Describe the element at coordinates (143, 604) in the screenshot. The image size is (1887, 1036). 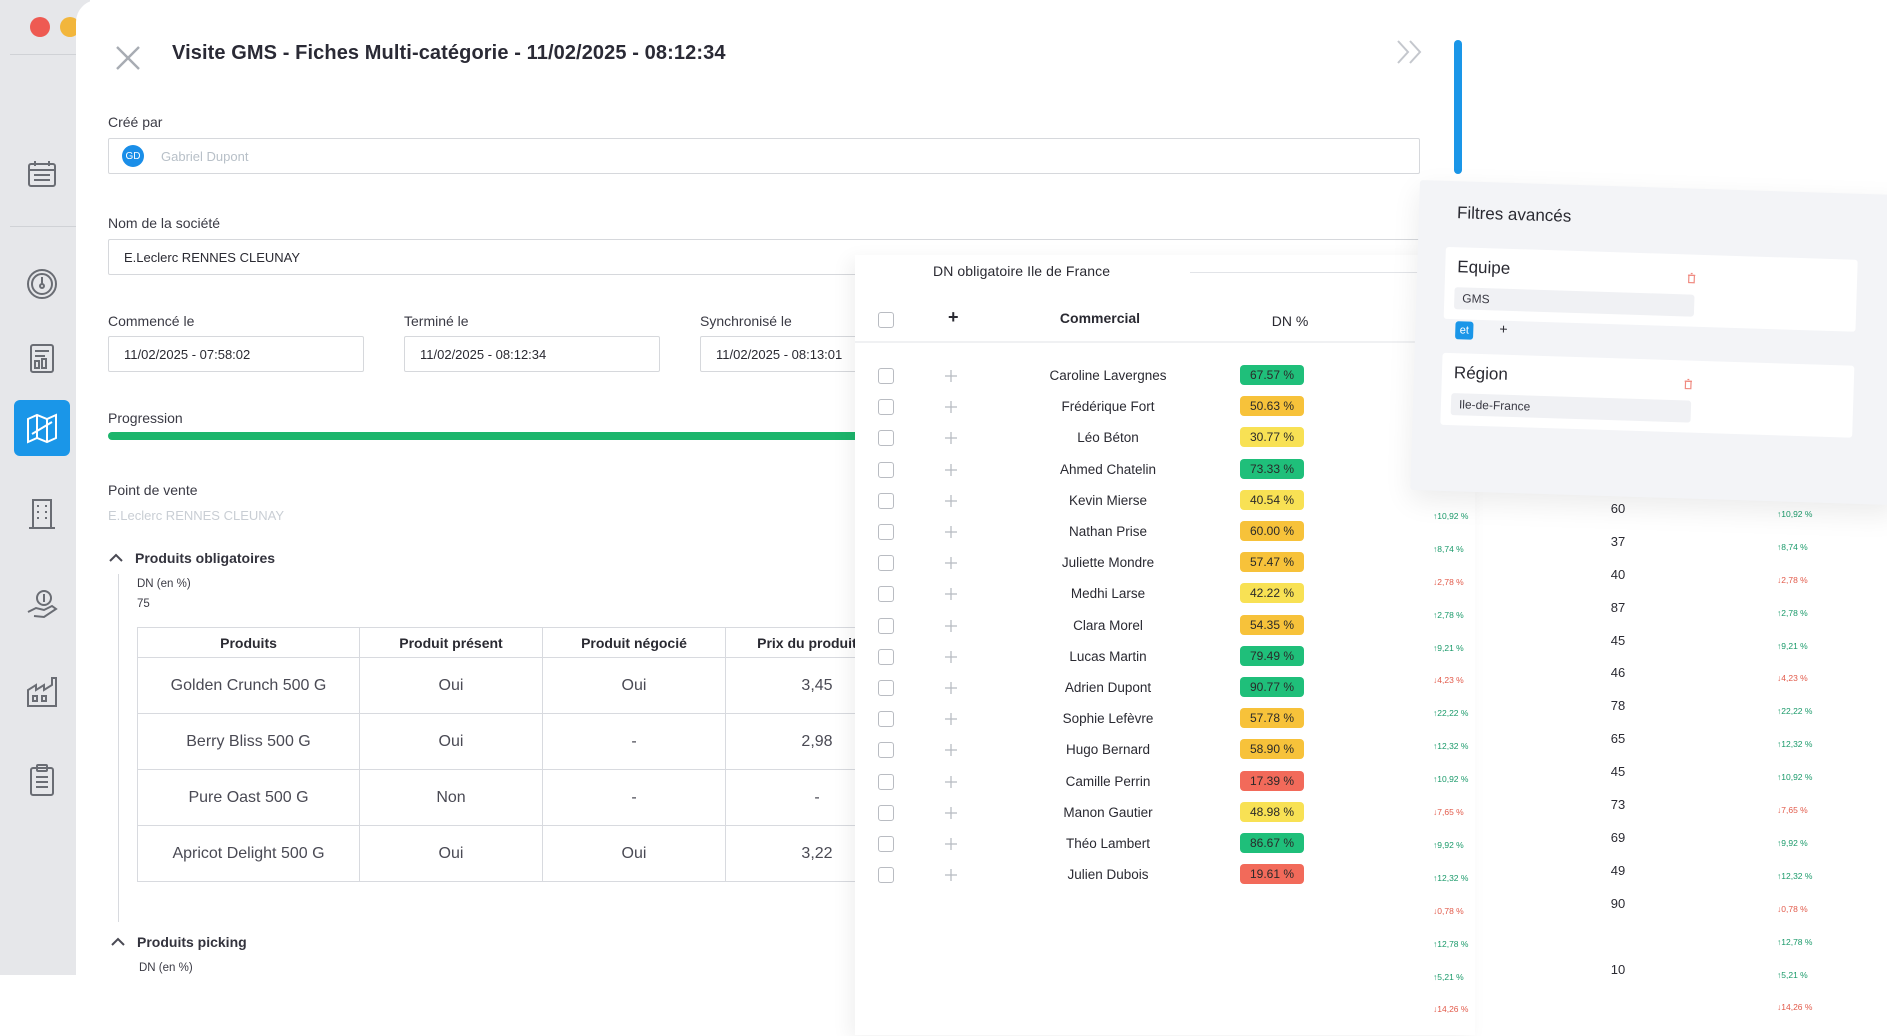
I see `dn-value: 75` at that location.